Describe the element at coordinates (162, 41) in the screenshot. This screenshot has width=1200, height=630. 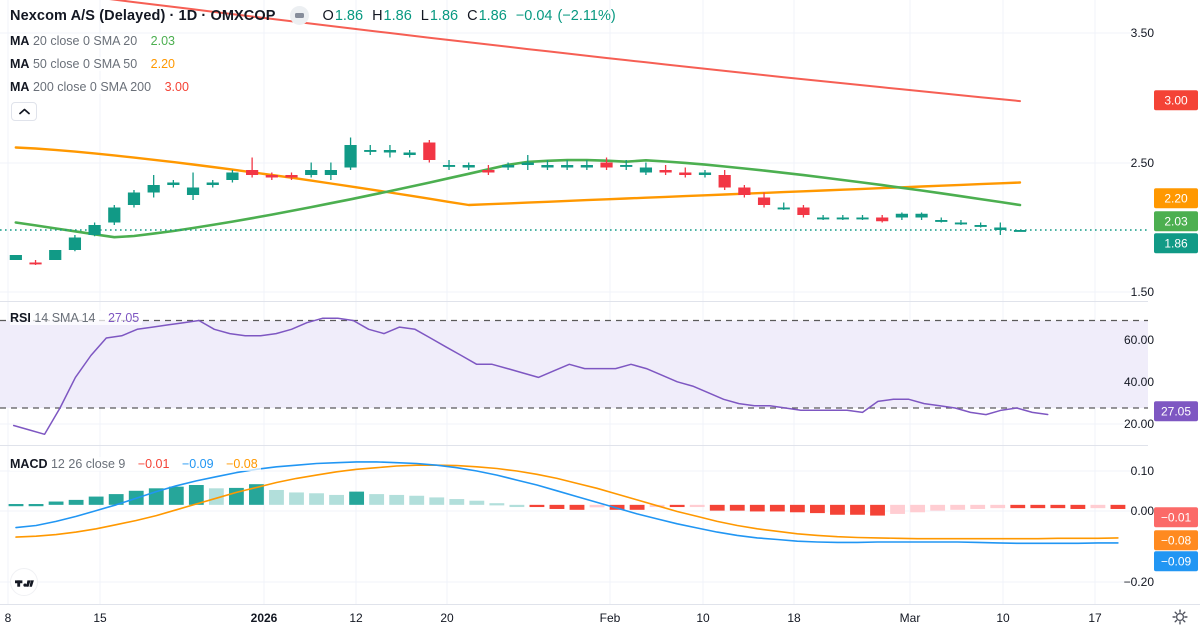
I see `legend-ma20-value: 2.03` at that location.